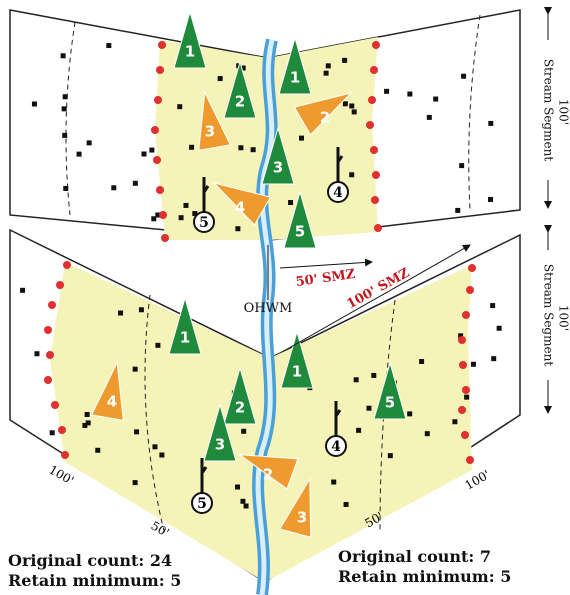 The image size is (570, 595). What do you see at coordinates (326, 263) in the screenshot?
I see `smz-line` at bounding box center [326, 263].